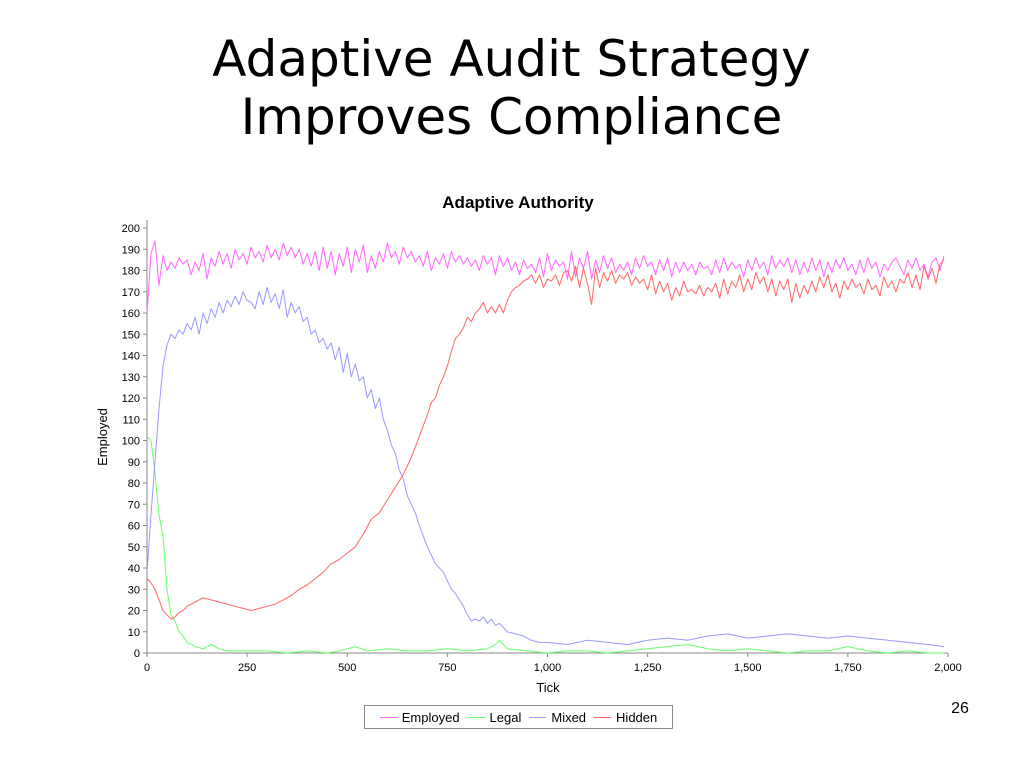  I want to click on x-tick-label: 0, so click(147, 668).